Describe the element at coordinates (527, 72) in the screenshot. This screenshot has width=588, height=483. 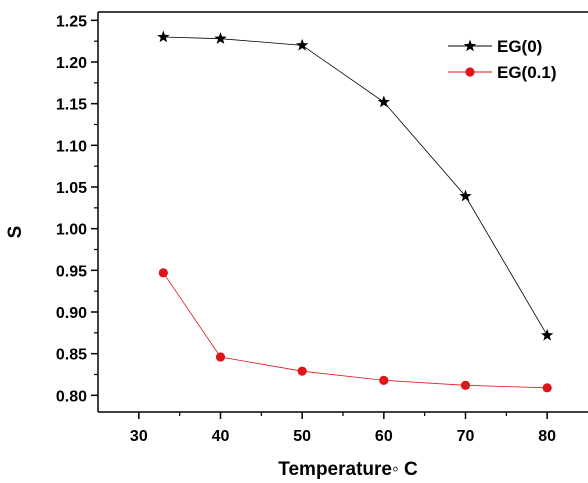
I see `legend-label: EG(0.1)` at that location.